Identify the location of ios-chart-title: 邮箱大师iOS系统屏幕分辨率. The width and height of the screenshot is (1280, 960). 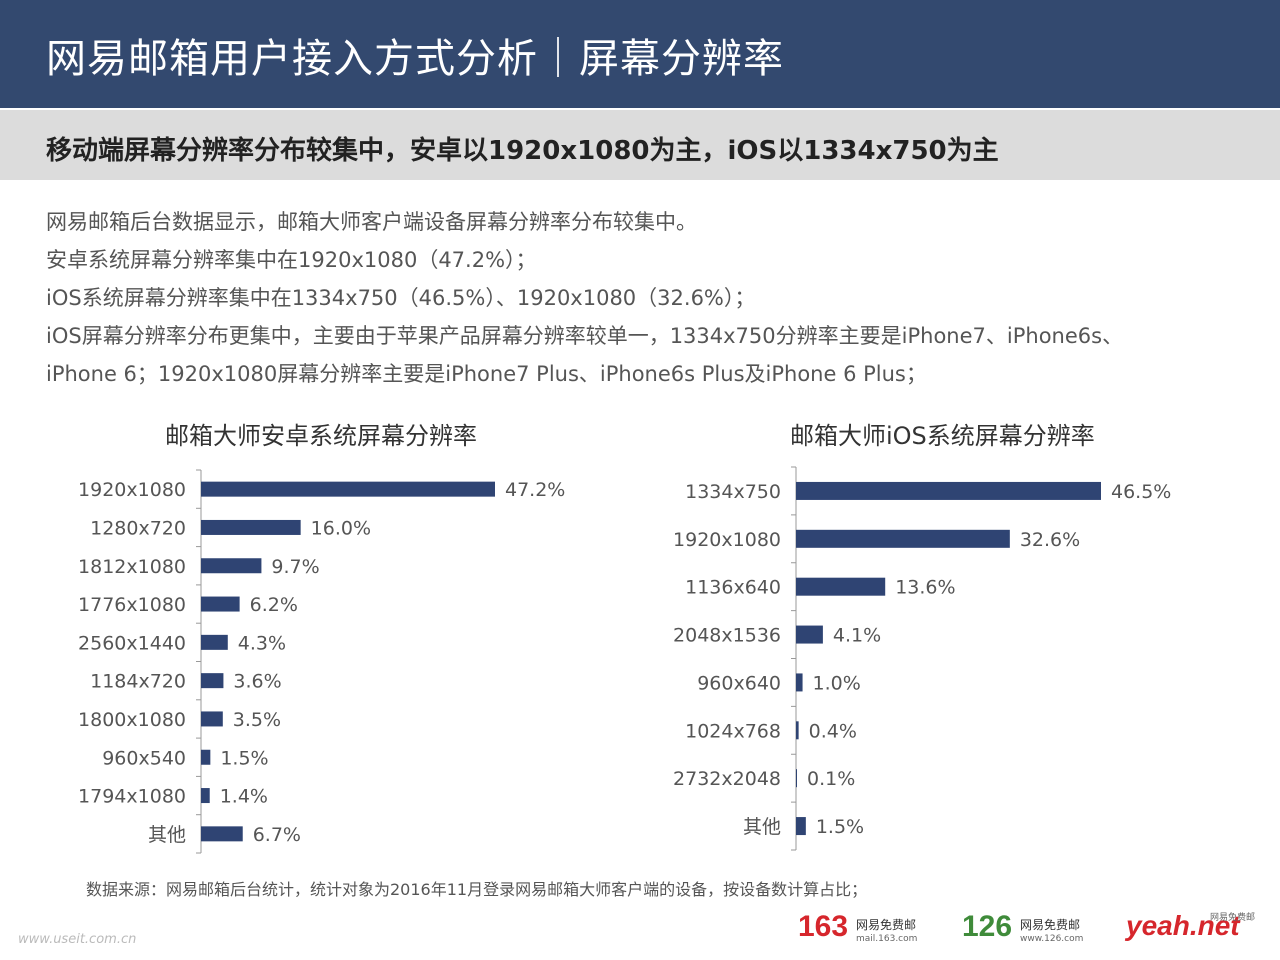
(942, 436).